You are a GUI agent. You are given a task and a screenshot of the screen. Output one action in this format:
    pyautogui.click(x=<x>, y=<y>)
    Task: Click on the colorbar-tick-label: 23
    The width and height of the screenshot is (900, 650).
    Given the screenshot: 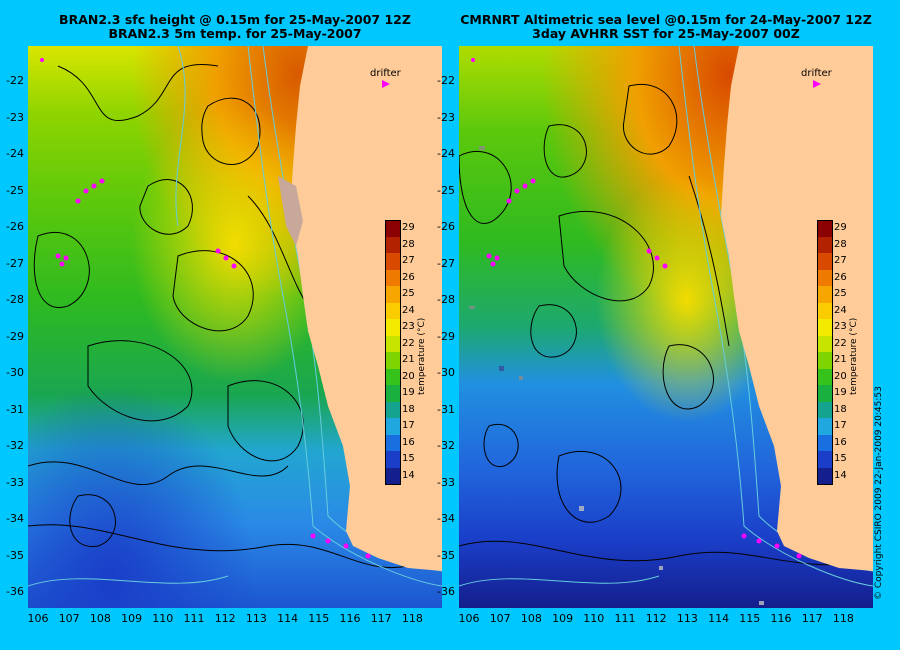 What is the action you would take?
    pyautogui.click(x=840, y=326)
    